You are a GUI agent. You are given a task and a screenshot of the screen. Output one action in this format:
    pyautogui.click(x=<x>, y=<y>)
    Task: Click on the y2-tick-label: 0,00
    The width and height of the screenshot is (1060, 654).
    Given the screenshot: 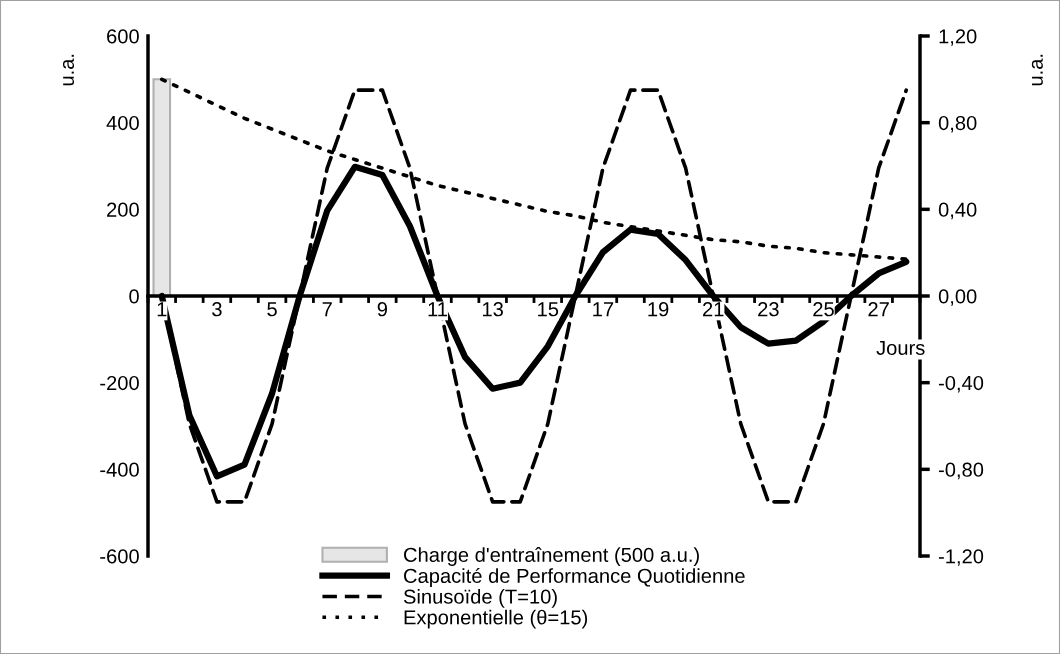 What is the action you would take?
    pyautogui.click(x=957, y=297)
    